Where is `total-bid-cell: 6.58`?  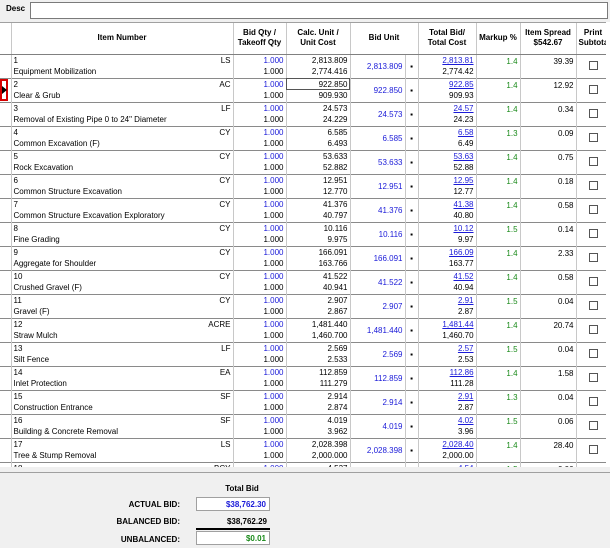 total-bid-cell: 6.58 is located at coordinates (447, 131).